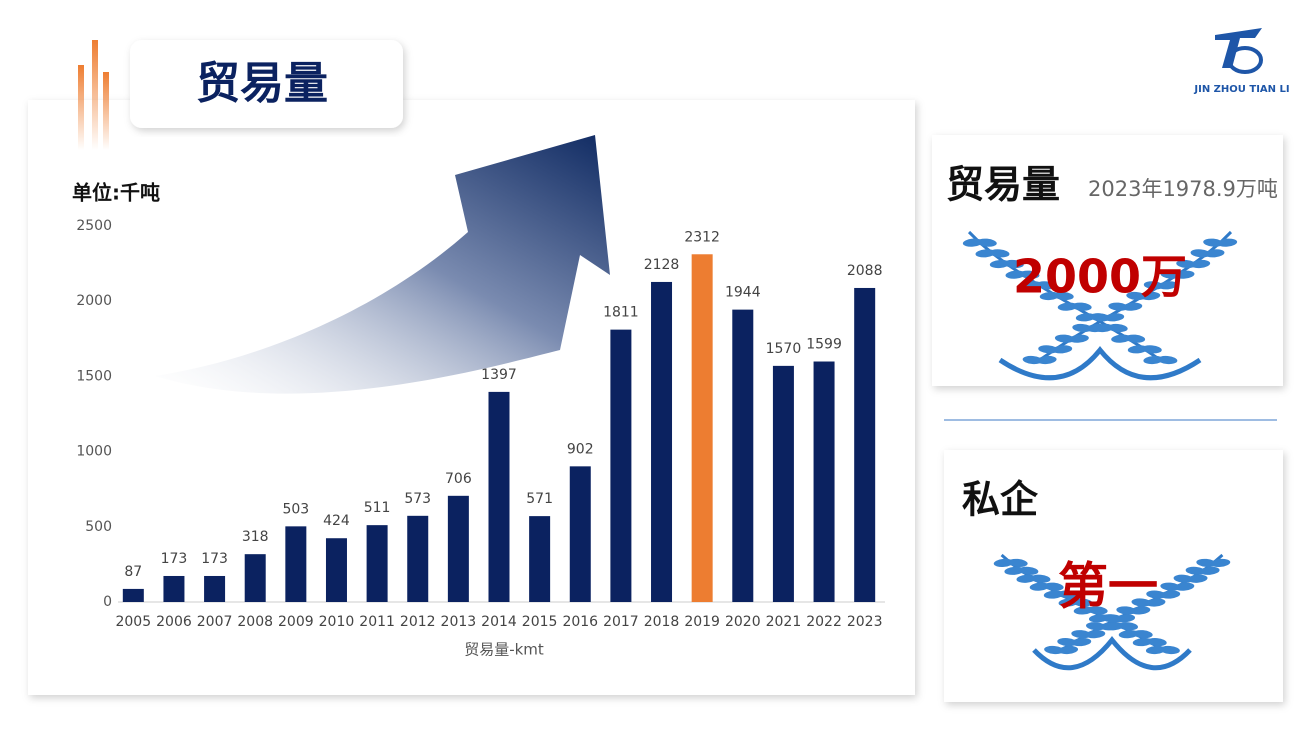 The width and height of the screenshot is (1300, 735). Describe the element at coordinates (662, 265) in the screenshot. I see `value-label: 2128` at that location.